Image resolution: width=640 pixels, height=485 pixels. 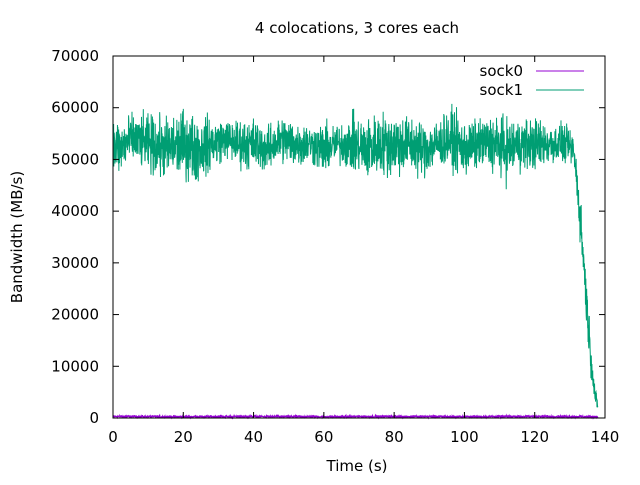 What do you see at coordinates (394, 437) in the screenshot?
I see `x-tick-label: 80` at bounding box center [394, 437].